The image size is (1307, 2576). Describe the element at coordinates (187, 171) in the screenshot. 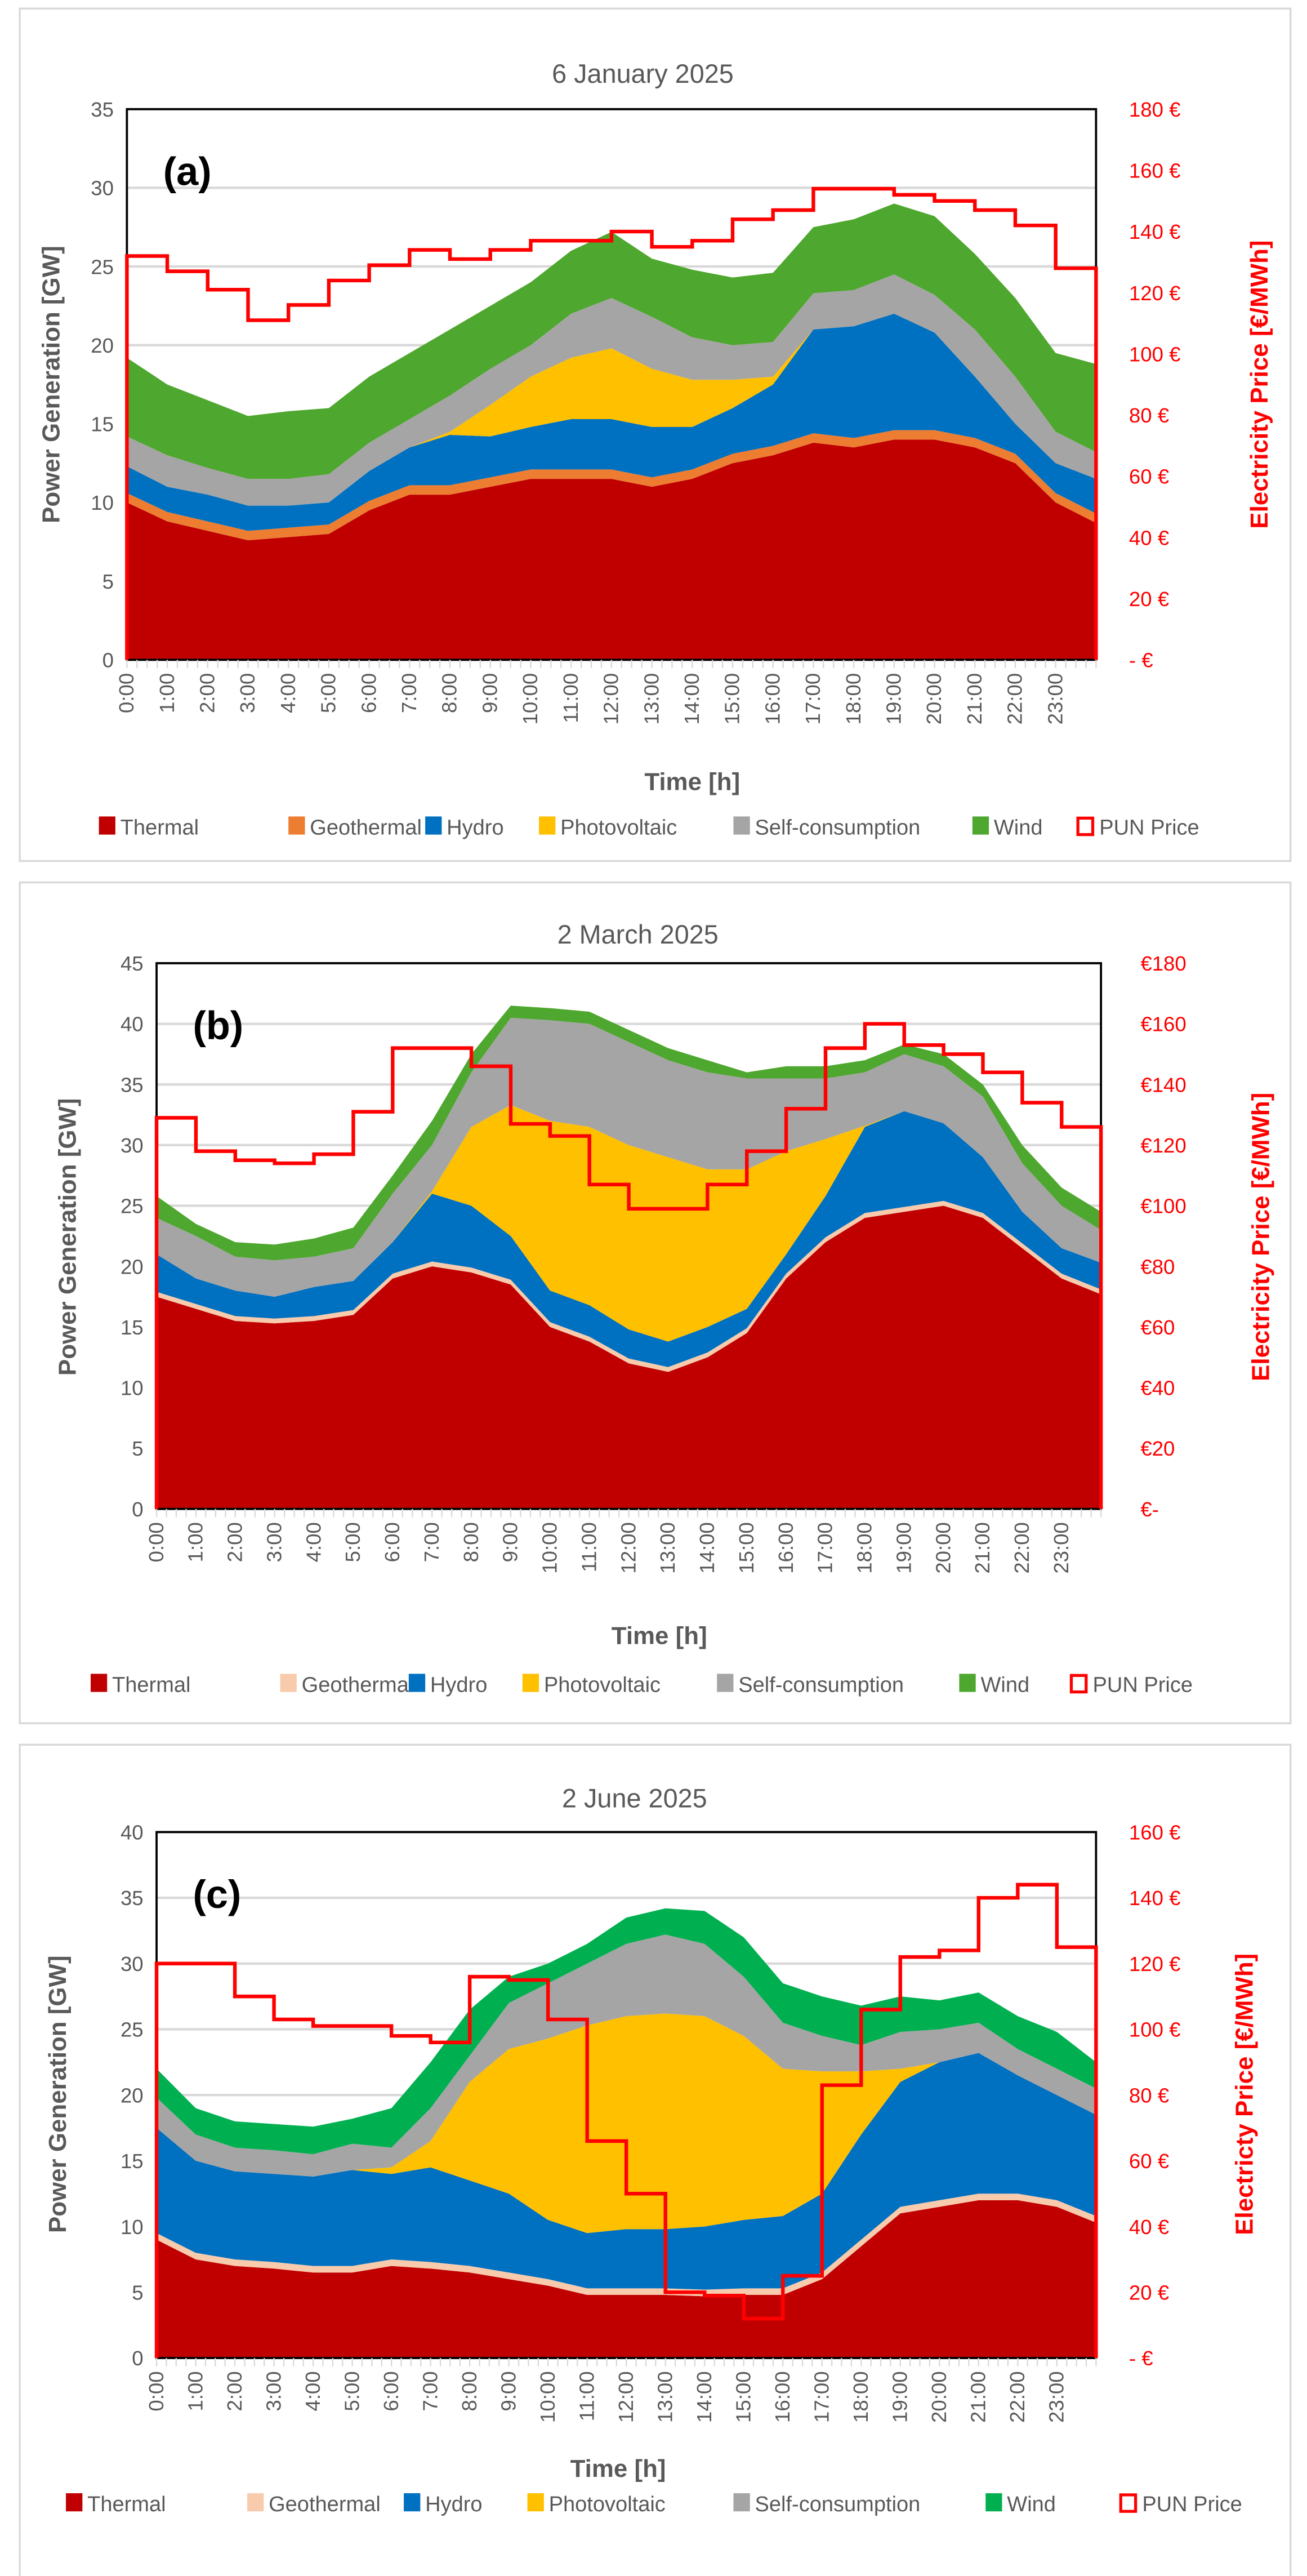

I see `panel-label: (a)` at that location.